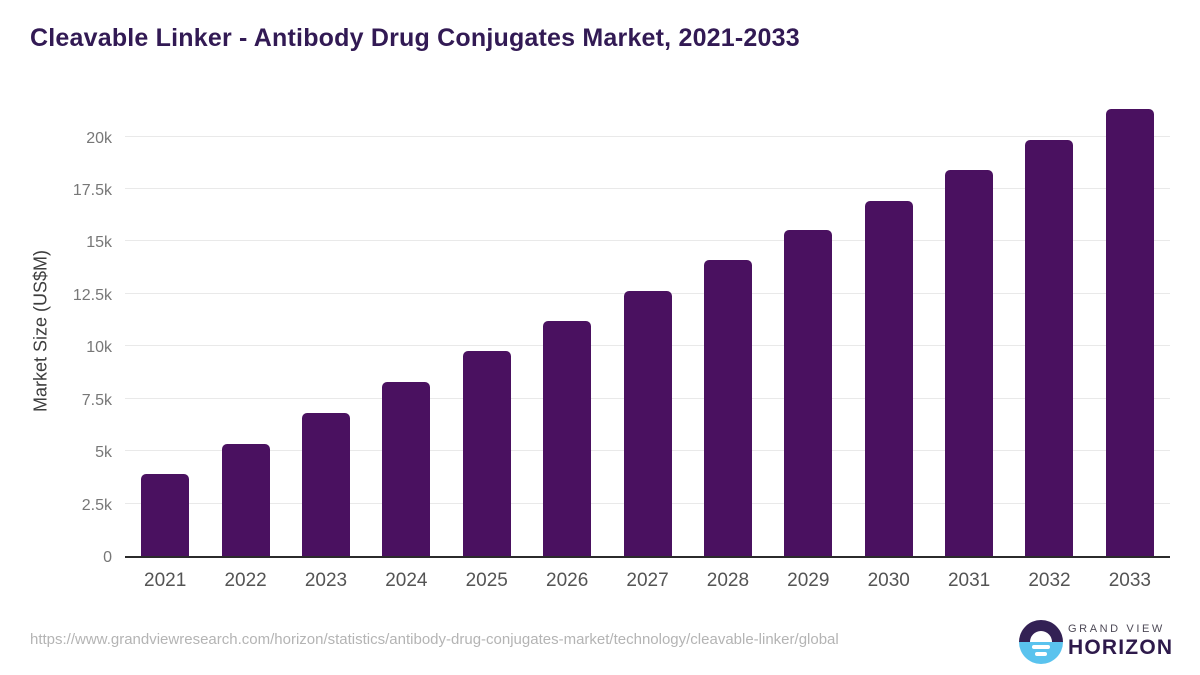 The height and width of the screenshot is (675, 1200). Describe the element at coordinates (486, 453) in the screenshot. I see `bar-2025` at that location.